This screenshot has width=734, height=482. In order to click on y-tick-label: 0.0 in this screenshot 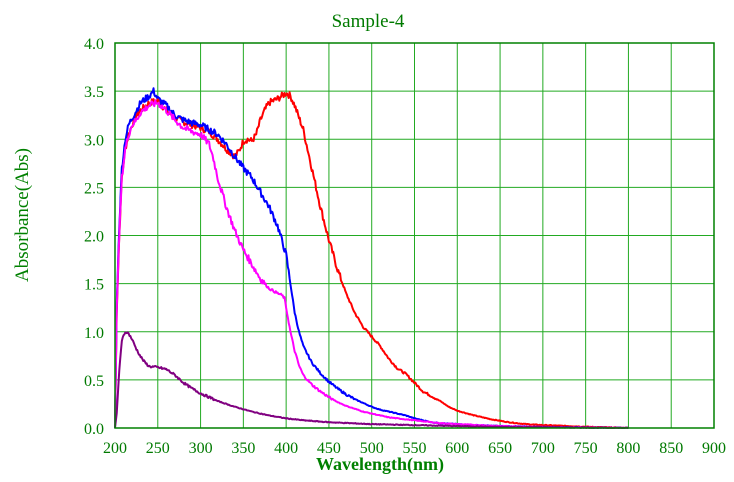, I will do `click(94, 429)`.